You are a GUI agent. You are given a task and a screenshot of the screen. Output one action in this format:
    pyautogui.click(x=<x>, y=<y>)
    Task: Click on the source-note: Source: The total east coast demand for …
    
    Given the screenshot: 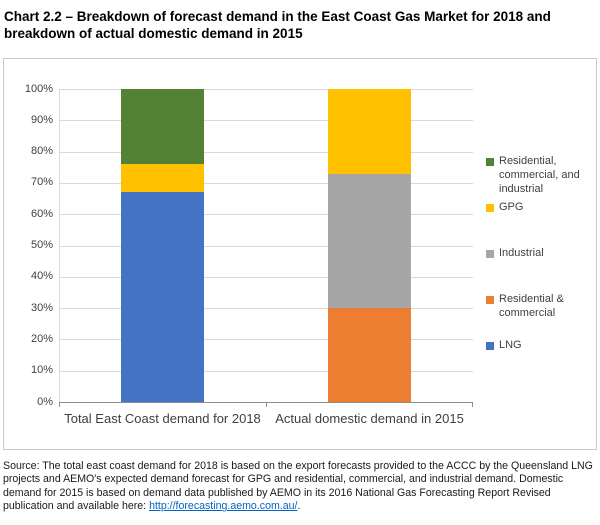 What is the action you would take?
    pyautogui.click(x=299, y=487)
    